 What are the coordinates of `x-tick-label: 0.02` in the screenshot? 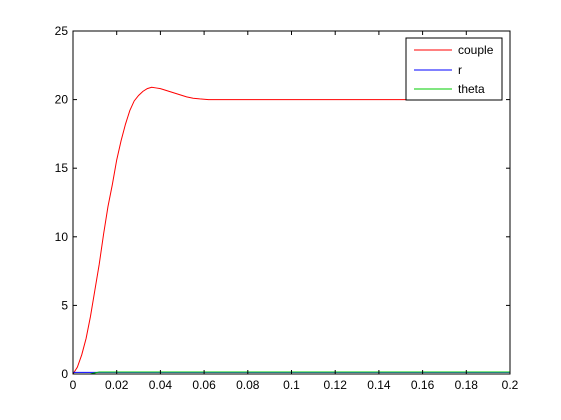 It's located at (117, 385).